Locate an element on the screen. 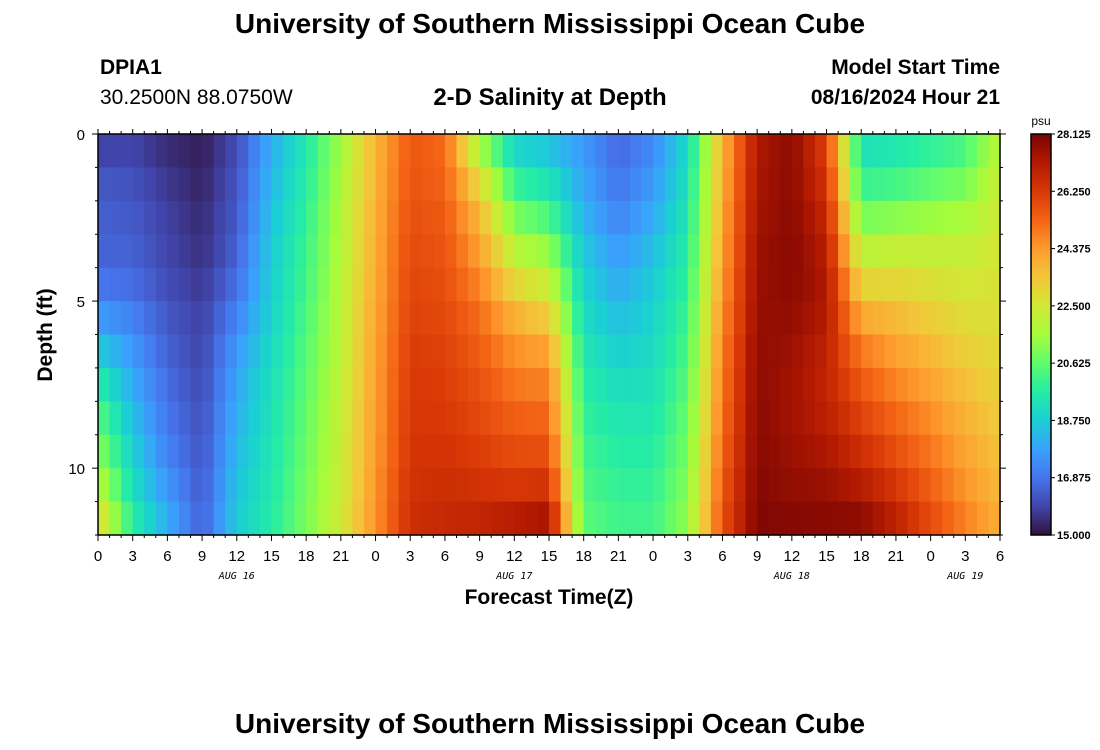  x-tick-label: 18 is located at coordinates (861, 556).